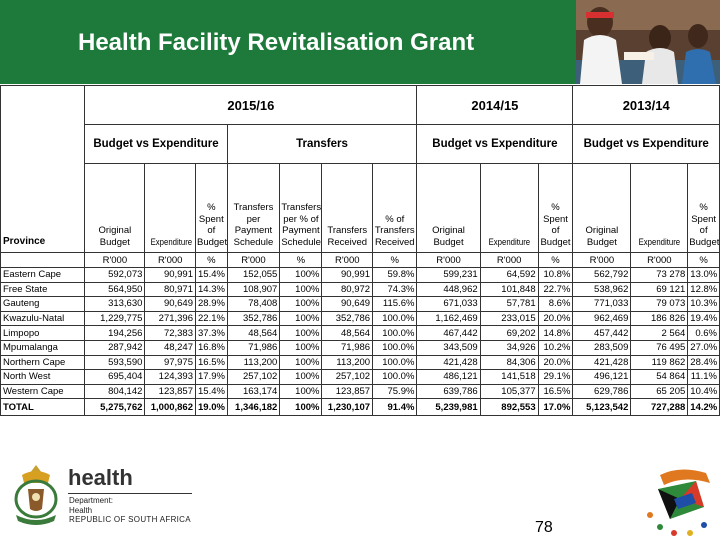 This screenshot has height=540, width=720. I want to click on total-value-cell: 19.0%, so click(211, 407).